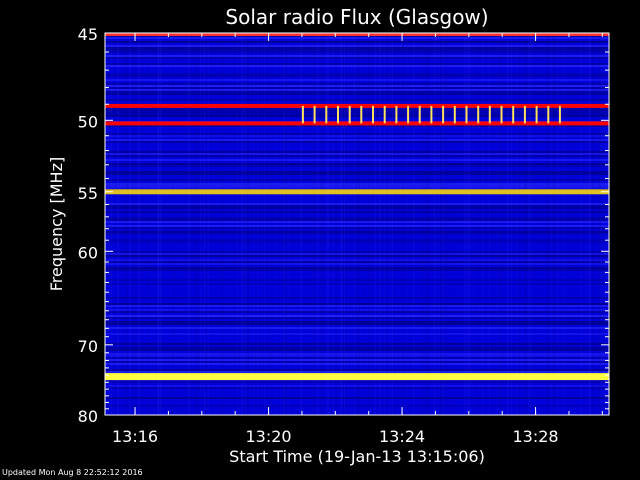  Describe the element at coordinates (357, 456) in the screenshot. I see `x-axis-label: Start Time (19-Jan-13 13:15:06)` at that location.